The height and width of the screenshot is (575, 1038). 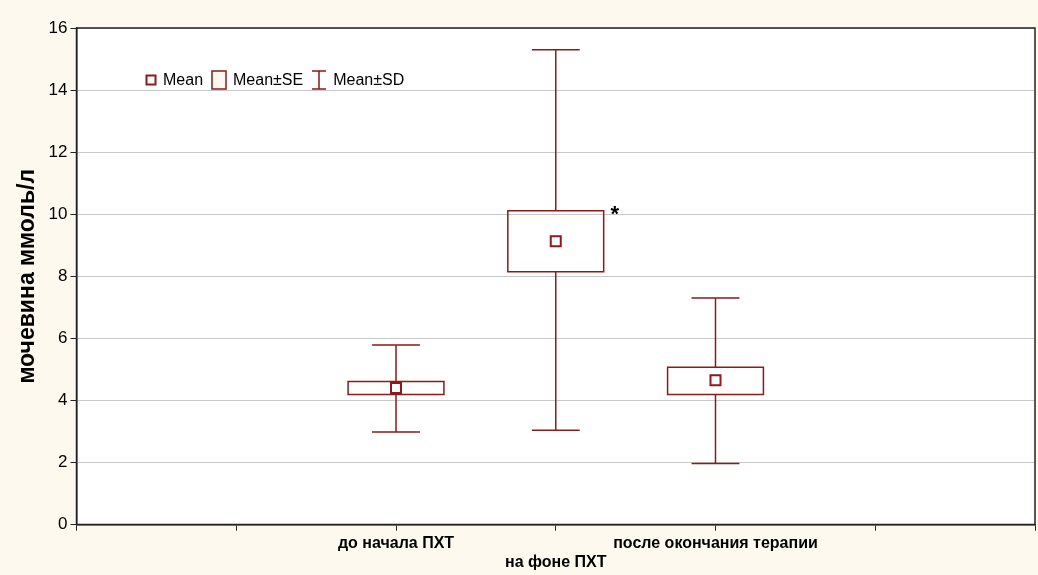 I want to click on annotation: Mean, so click(x=183, y=80).